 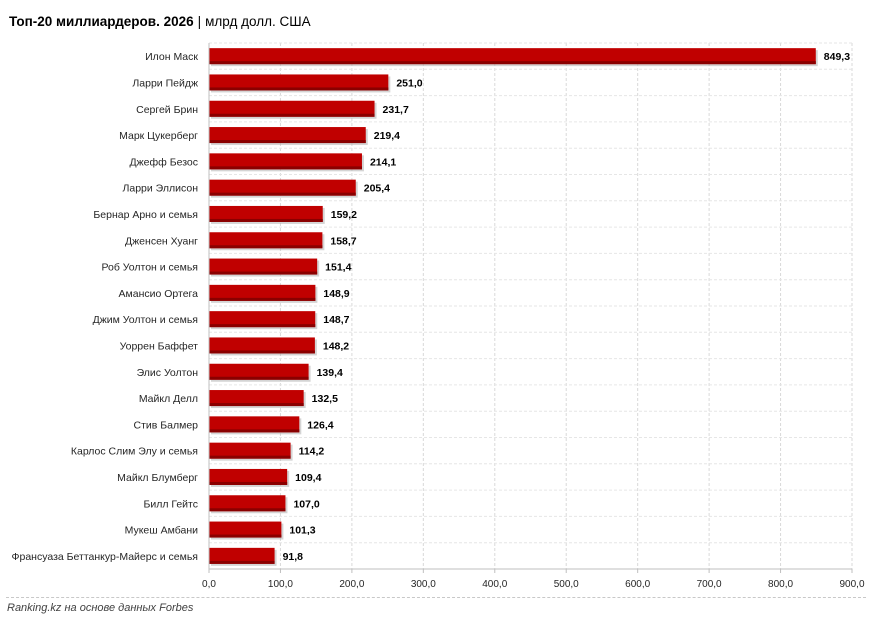 I want to click on category-label: Джим Уолтон и семья, so click(x=145, y=320).